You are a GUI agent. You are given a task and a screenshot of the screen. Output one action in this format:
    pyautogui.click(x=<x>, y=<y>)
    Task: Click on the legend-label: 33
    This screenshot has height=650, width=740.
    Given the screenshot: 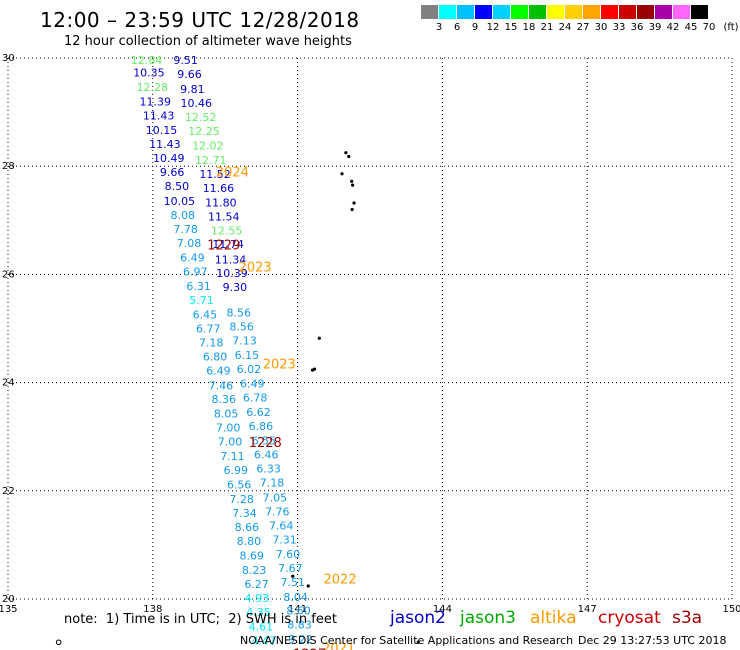 What is the action you would take?
    pyautogui.click(x=619, y=27)
    